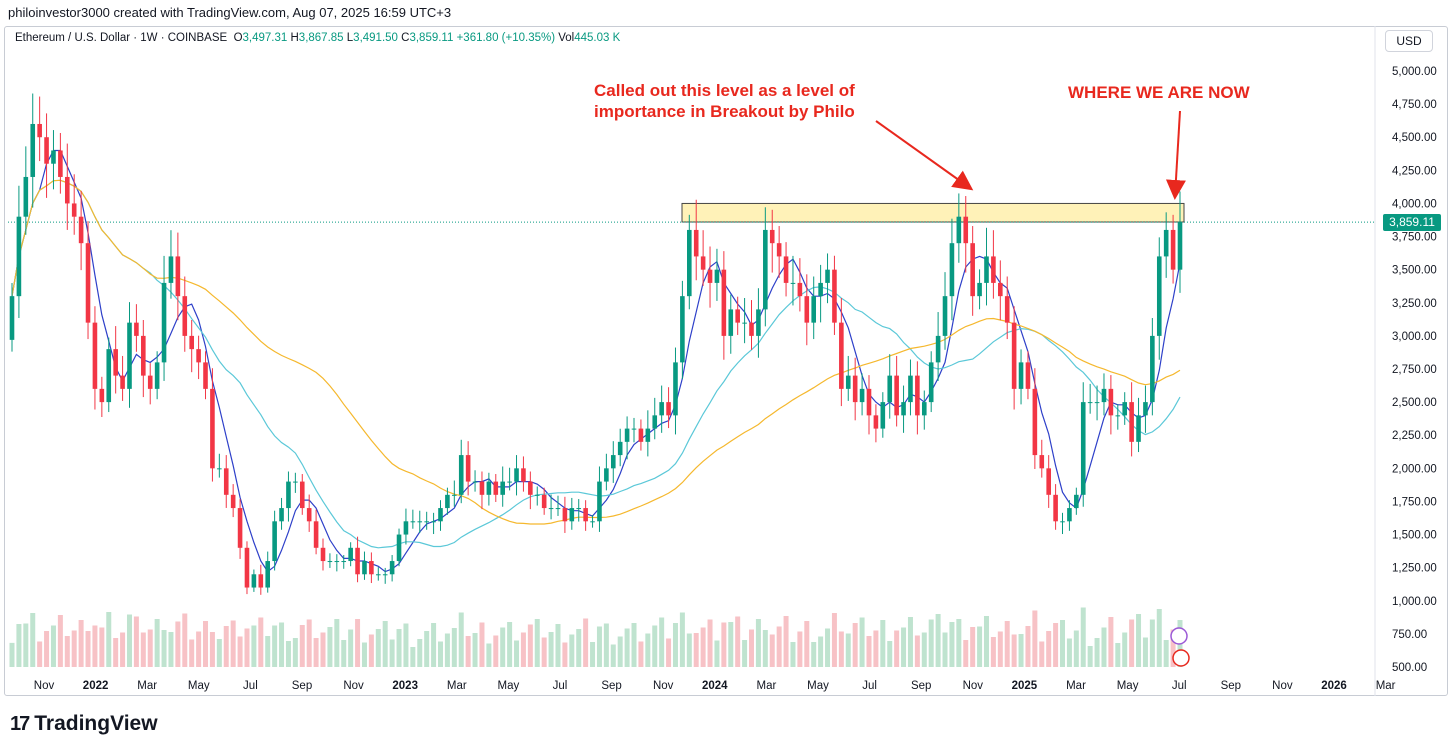 The image size is (1456, 750). I want to click on resistance-zone, so click(933, 212).